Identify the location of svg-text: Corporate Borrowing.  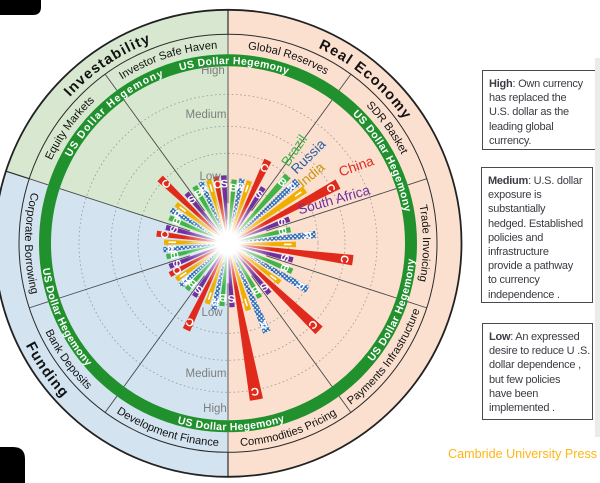
(31, 243).